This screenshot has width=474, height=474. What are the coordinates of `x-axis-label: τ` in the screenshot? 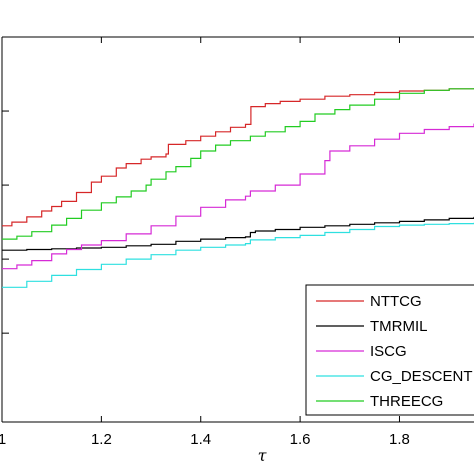 It's located at (263, 455).